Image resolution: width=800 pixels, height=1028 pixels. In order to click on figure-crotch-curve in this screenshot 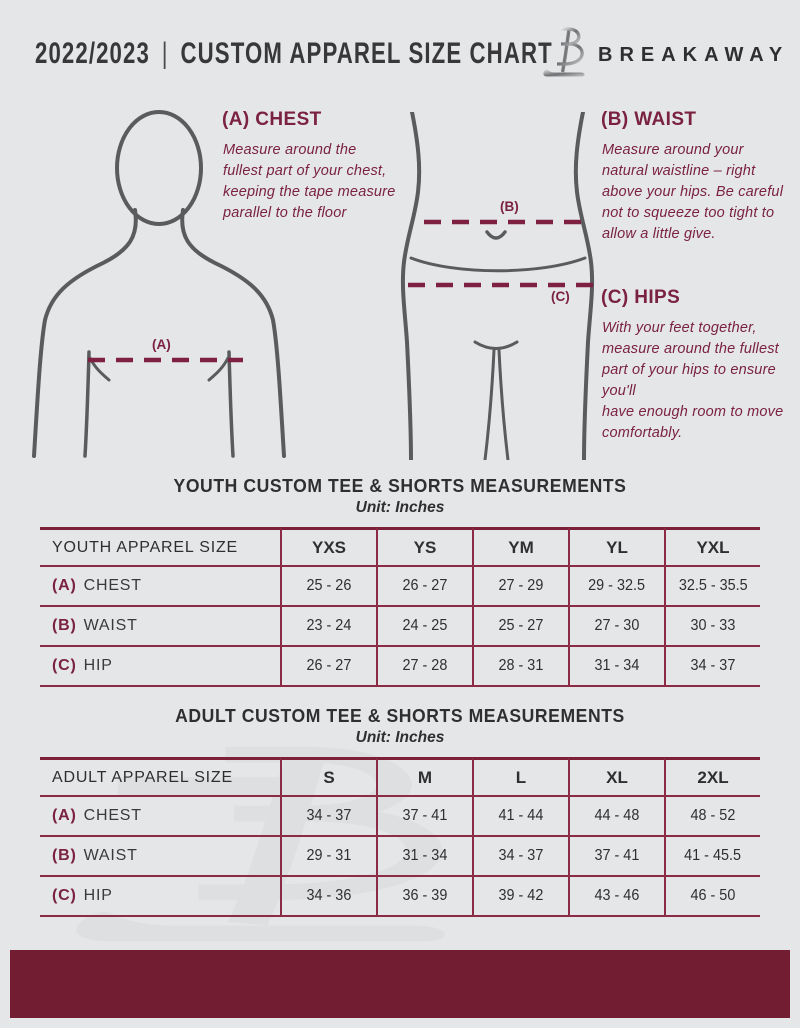, I will do `click(496, 345)`.